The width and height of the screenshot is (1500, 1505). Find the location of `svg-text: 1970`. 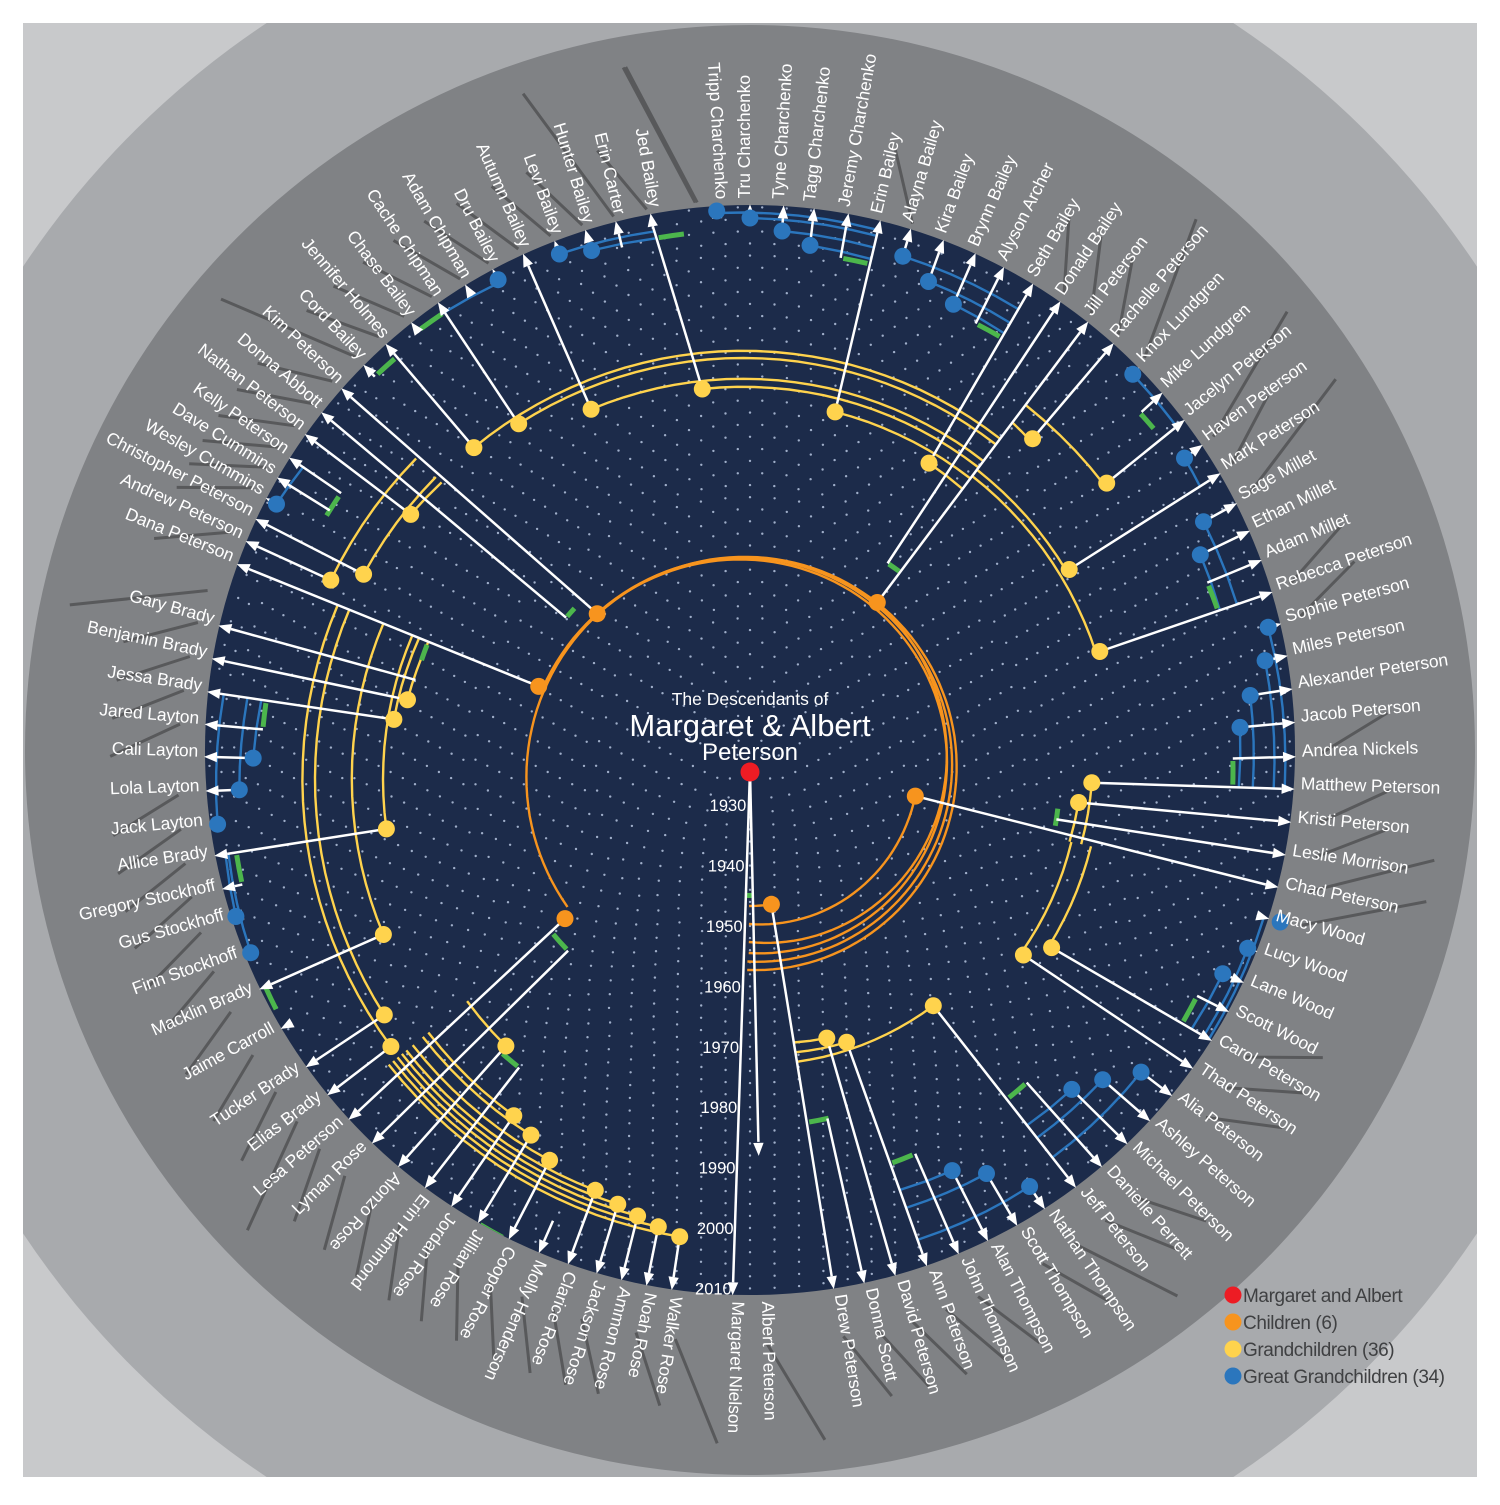

svg-text: 1970 is located at coordinates (720, 1048).